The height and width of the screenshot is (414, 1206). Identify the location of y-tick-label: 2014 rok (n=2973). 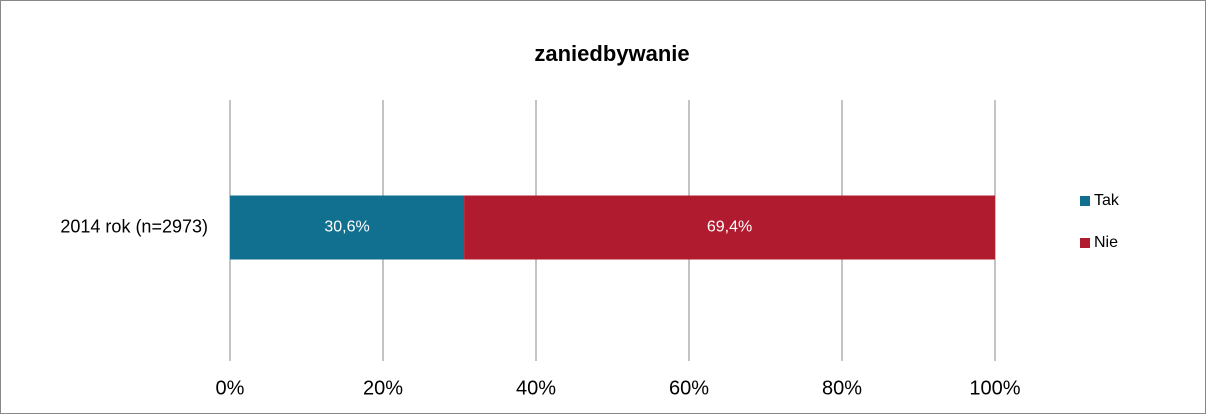
(134, 226).